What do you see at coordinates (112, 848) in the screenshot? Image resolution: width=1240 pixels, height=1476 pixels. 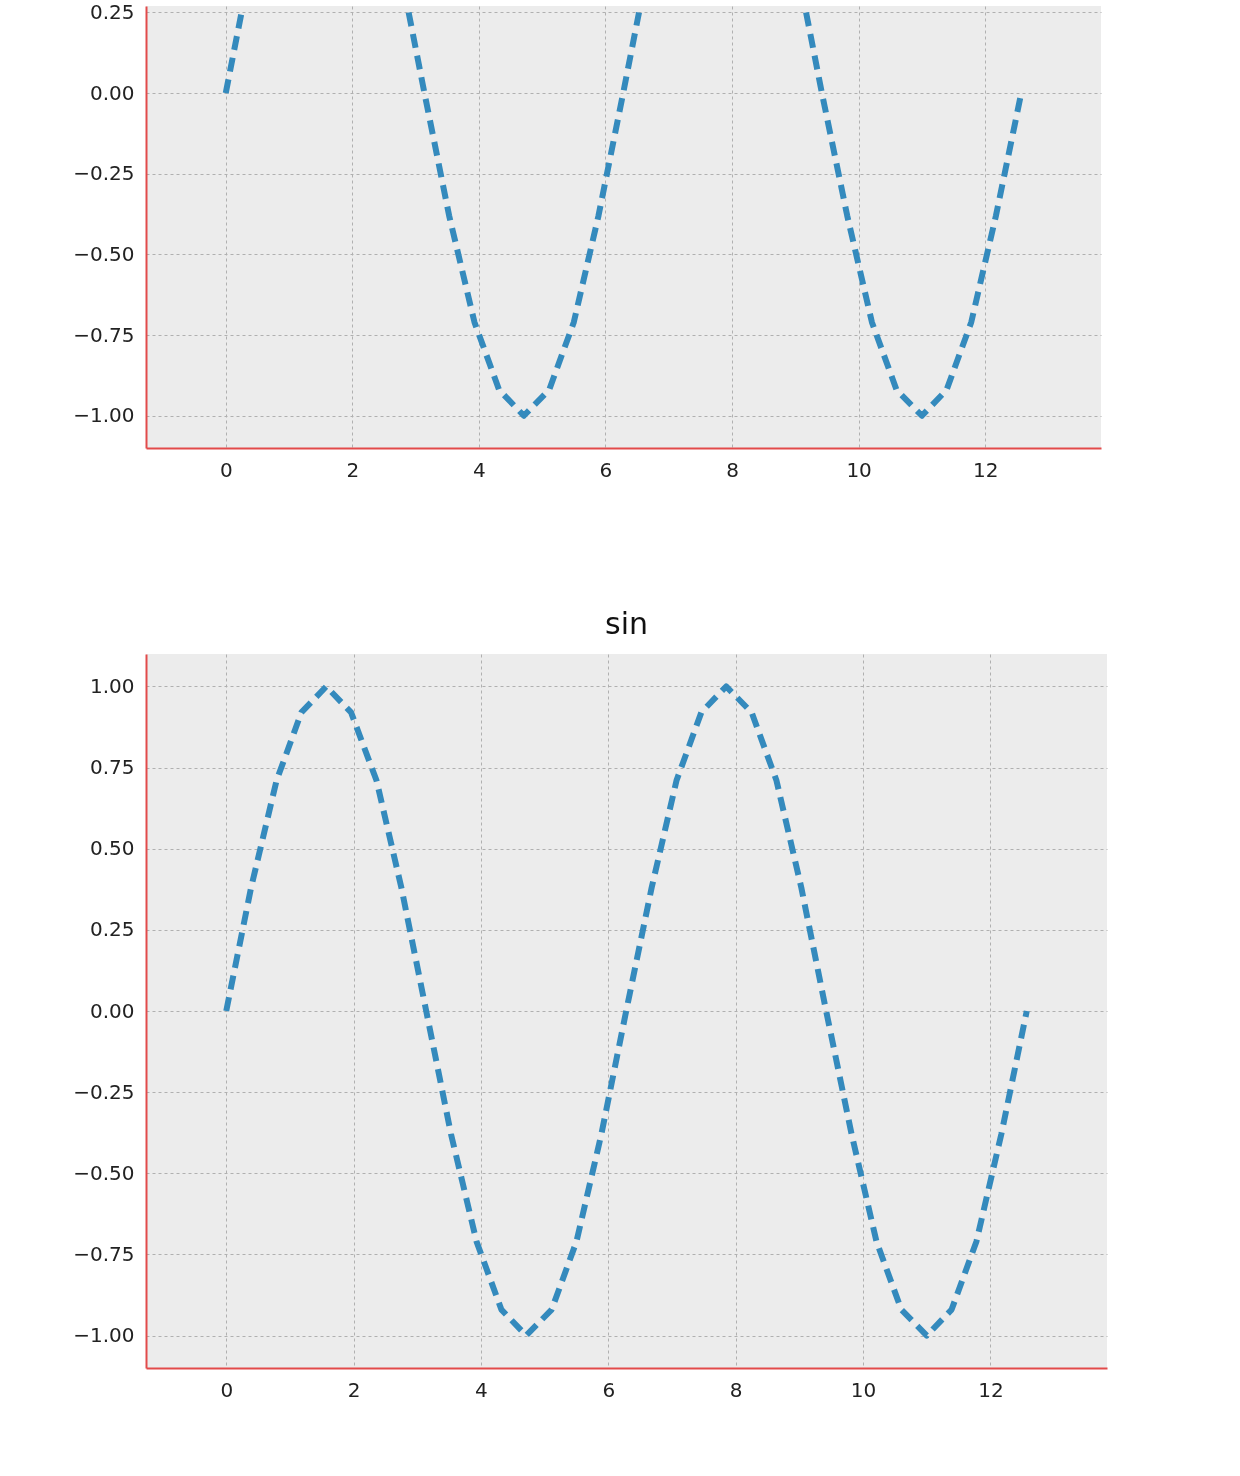 I see `y-tick-label: 0.50` at bounding box center [112, 848].